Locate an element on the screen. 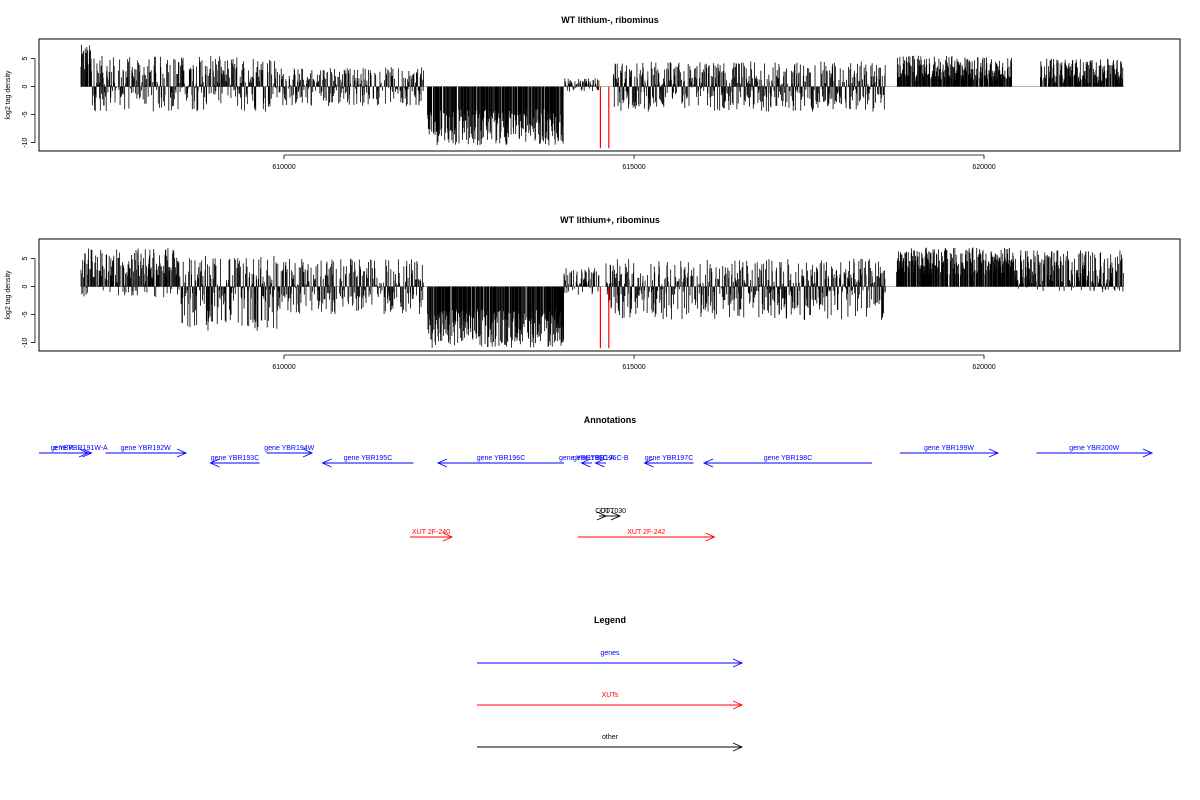  xut-arrow: XUT 2F-240 is located at coordinates (432, 535).